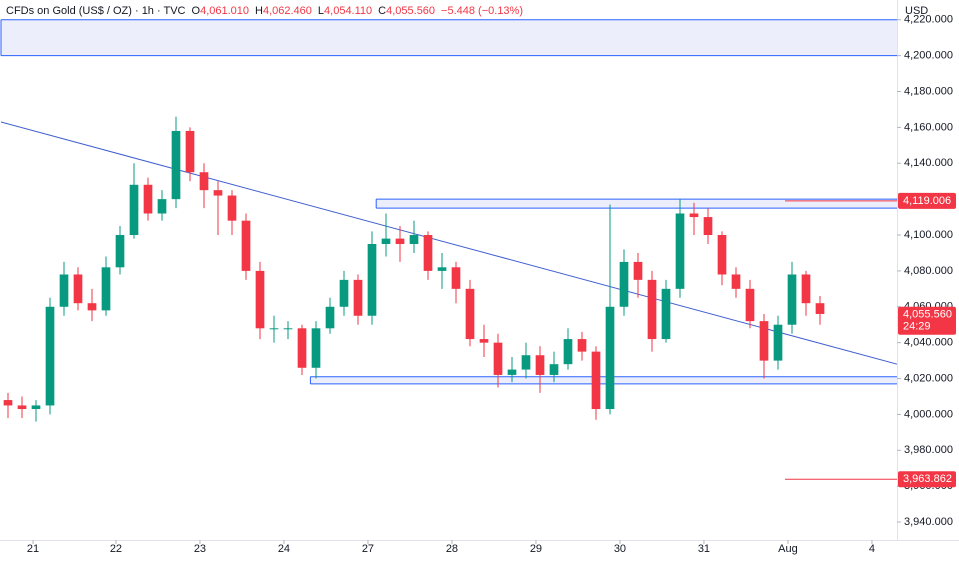 This screenshot has width=959, height=563. Describe the element at coordinates (224, 11) in the screenshot. I see `ohlc-value: 4,061.010` at that location.